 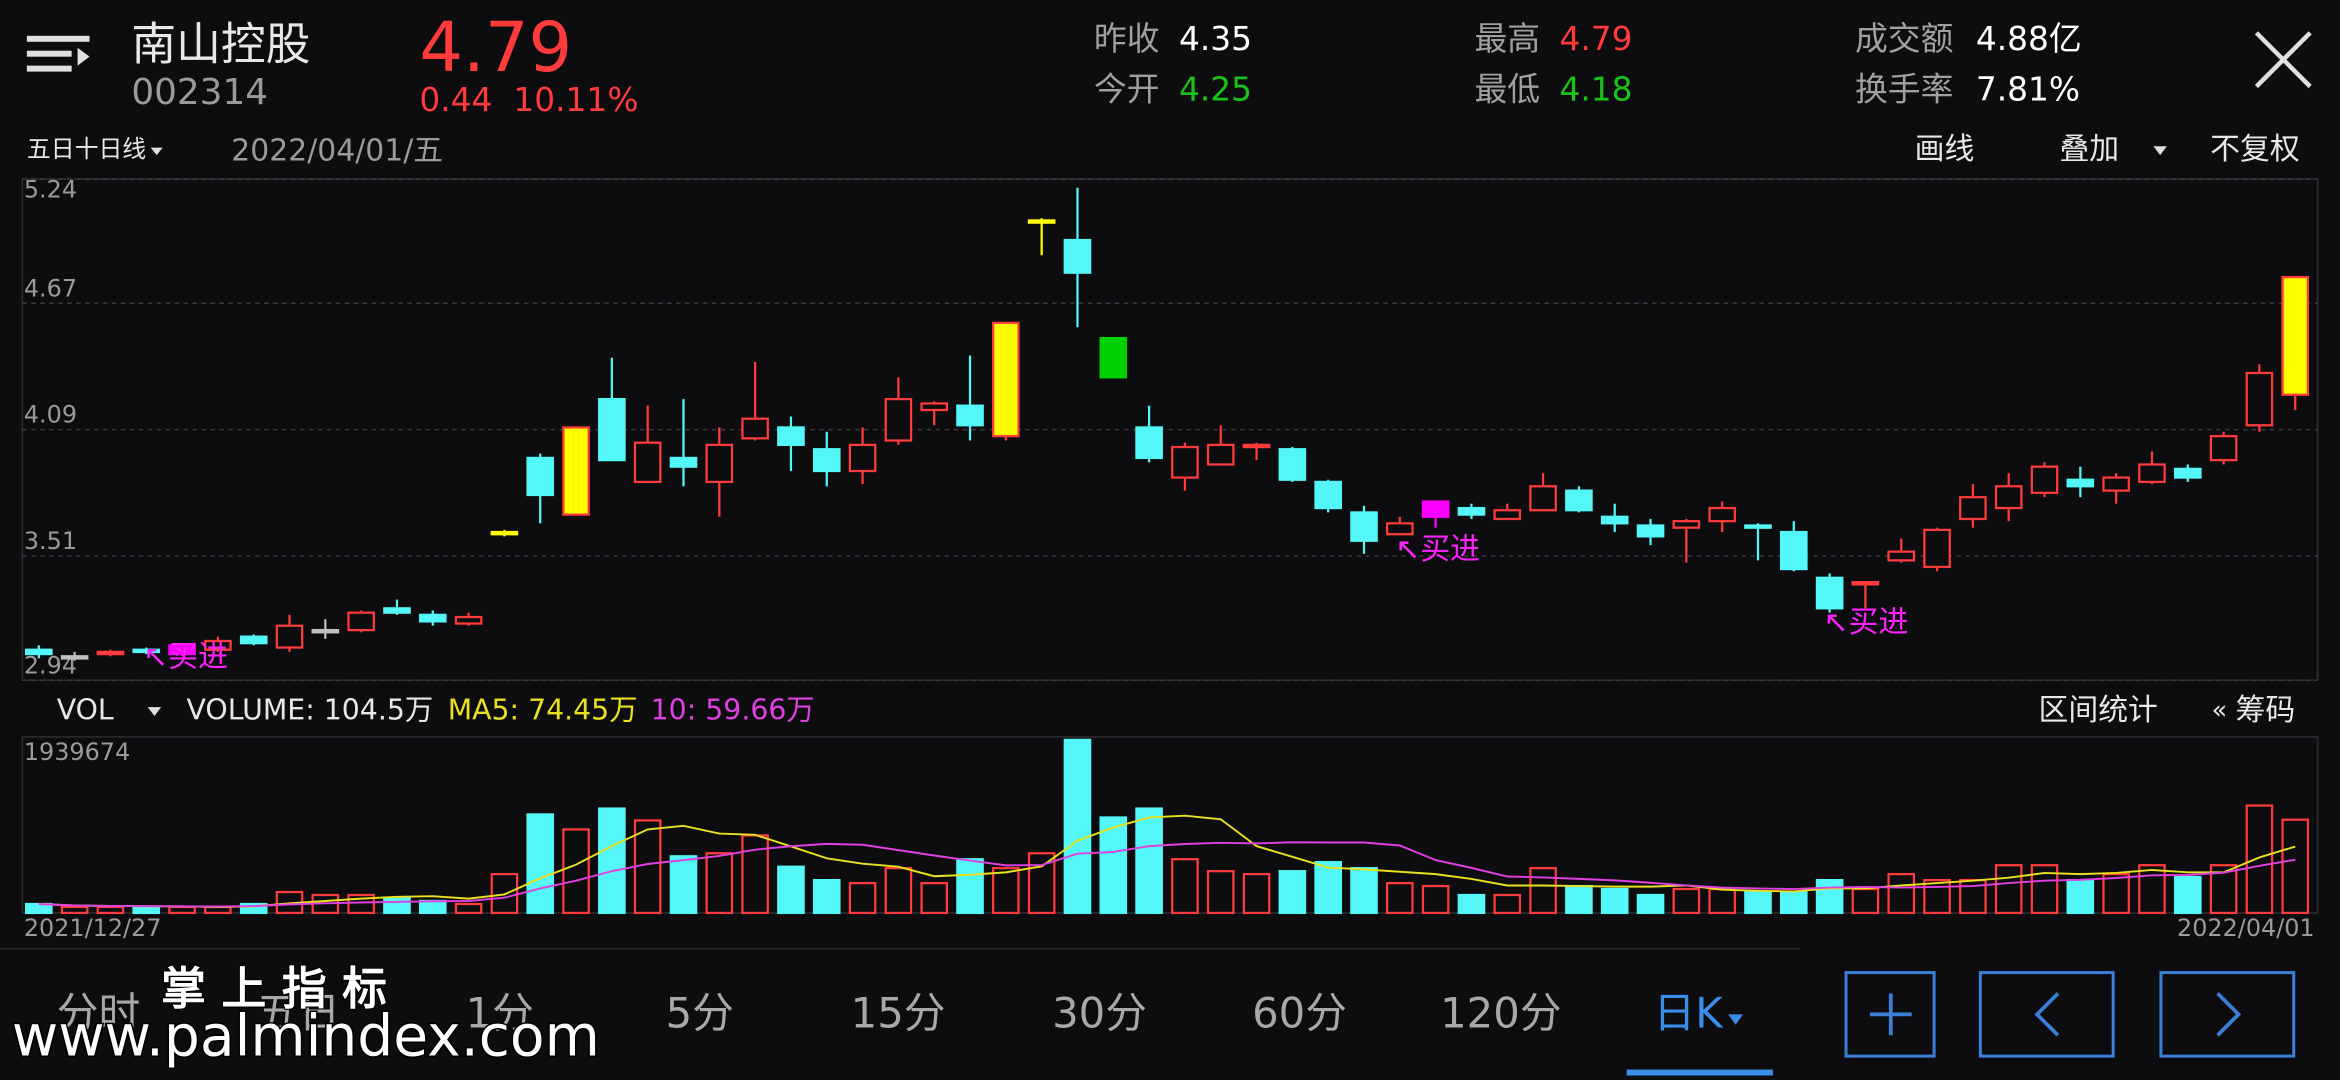 What do you see at coordinates (495, 48) in the screenshot?
I see `price: 4.79` at bounding box center [495, 48].